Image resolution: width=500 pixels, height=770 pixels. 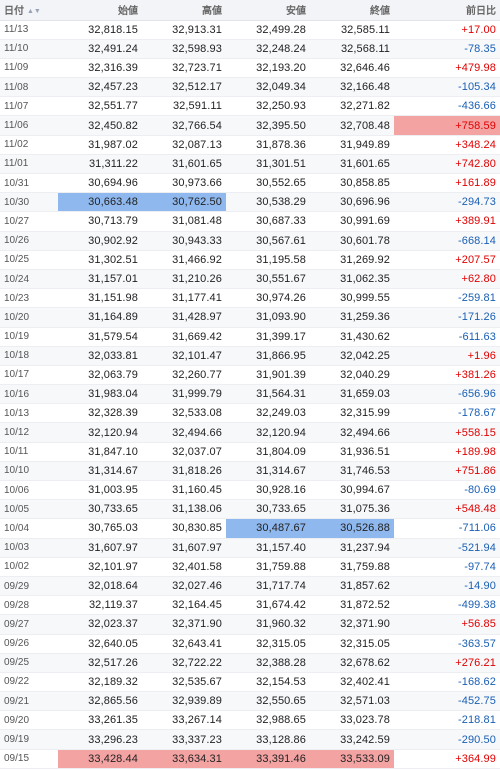 I want to click on cell-high: 31,210.26, so click(x=184, y=279).